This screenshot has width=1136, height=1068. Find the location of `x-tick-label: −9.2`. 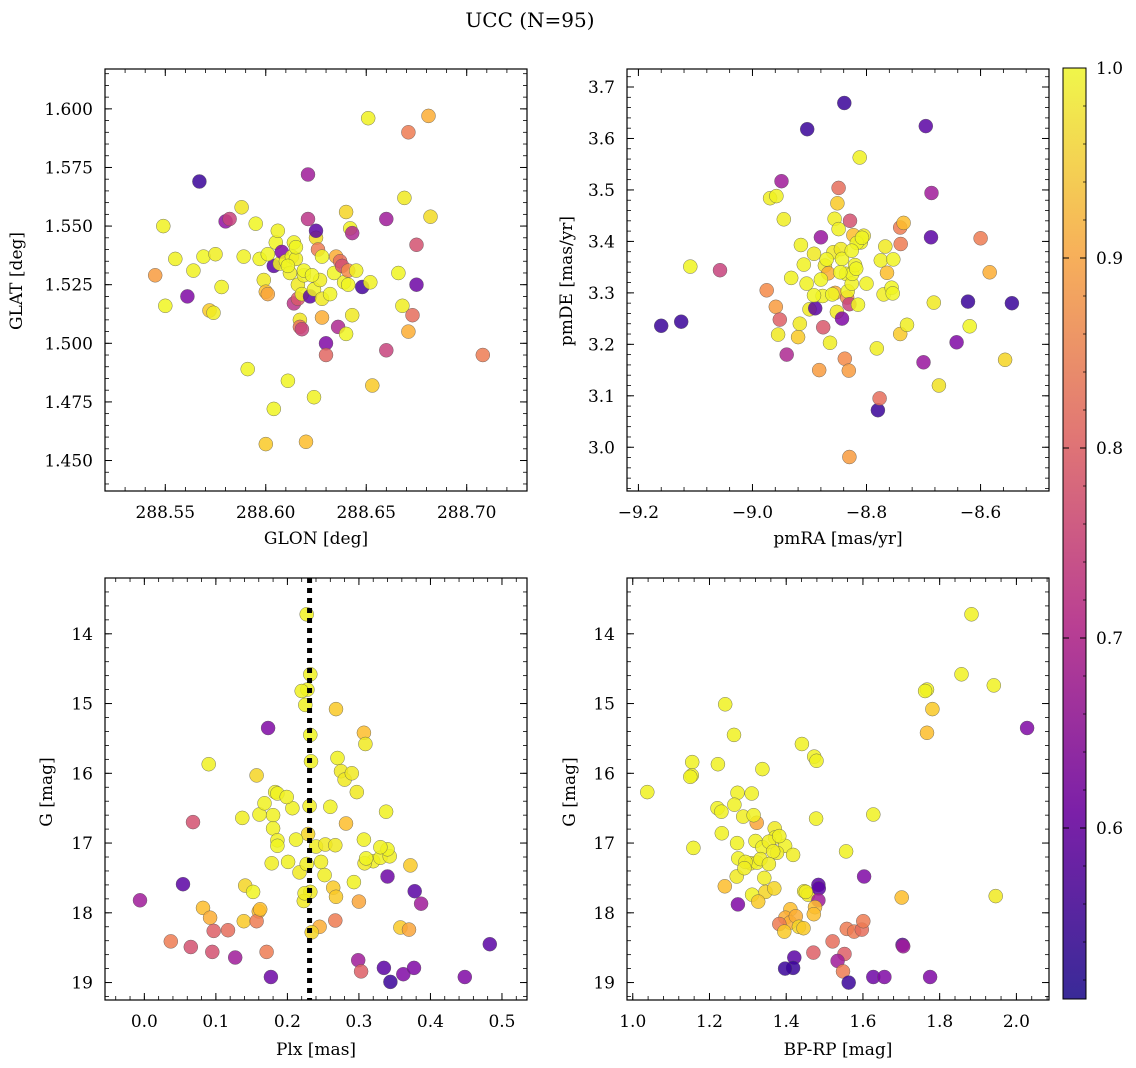

x-tick-label: −9.2 is located at coordinates (638, 513).